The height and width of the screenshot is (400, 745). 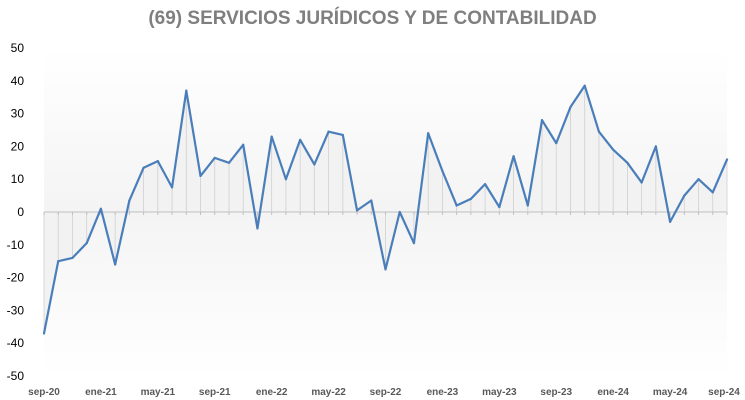 I want to click on y-tick-label: 30, so click(x=18, y=114).